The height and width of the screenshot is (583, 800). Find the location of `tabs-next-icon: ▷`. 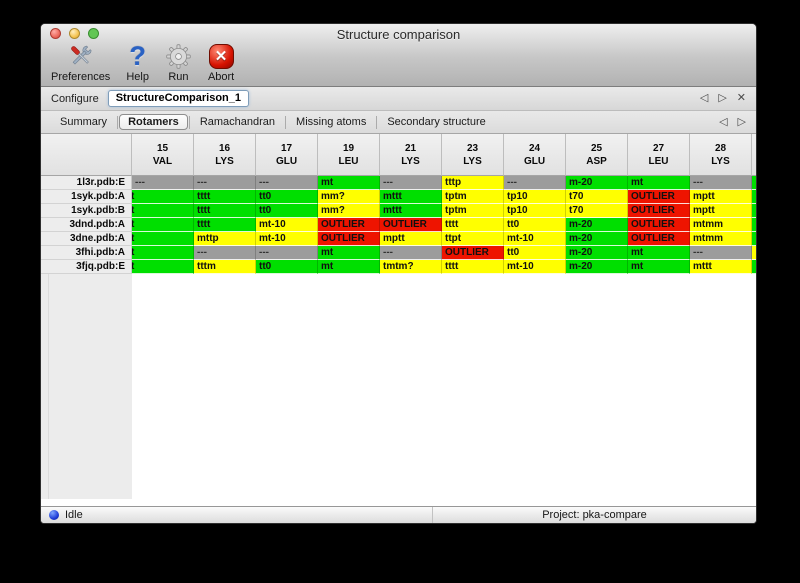

tabs-next-icon: ▷ is located at coordinates (741, 121).